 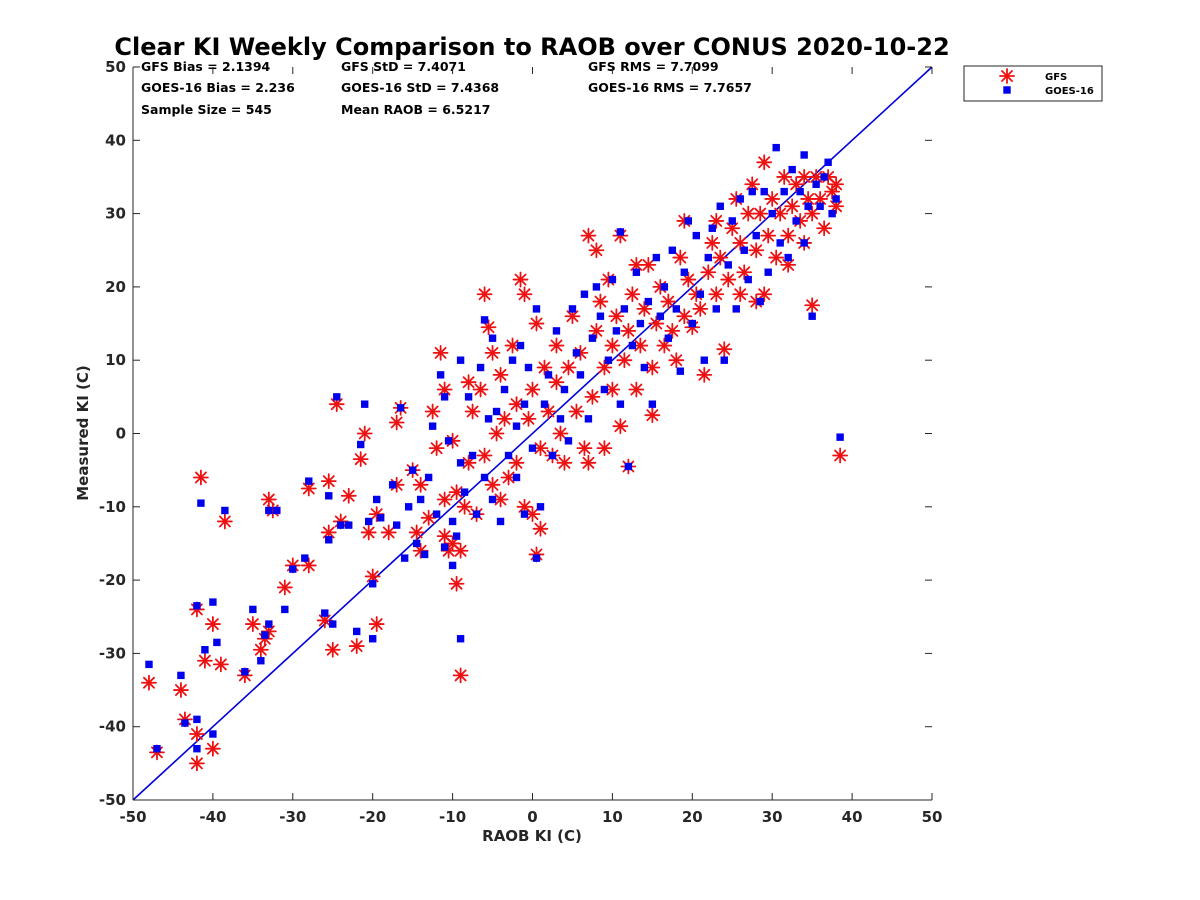 I want to click on stat-r1-c0: GOES-16 Bias = 2.236, so click(x=218, y=87).